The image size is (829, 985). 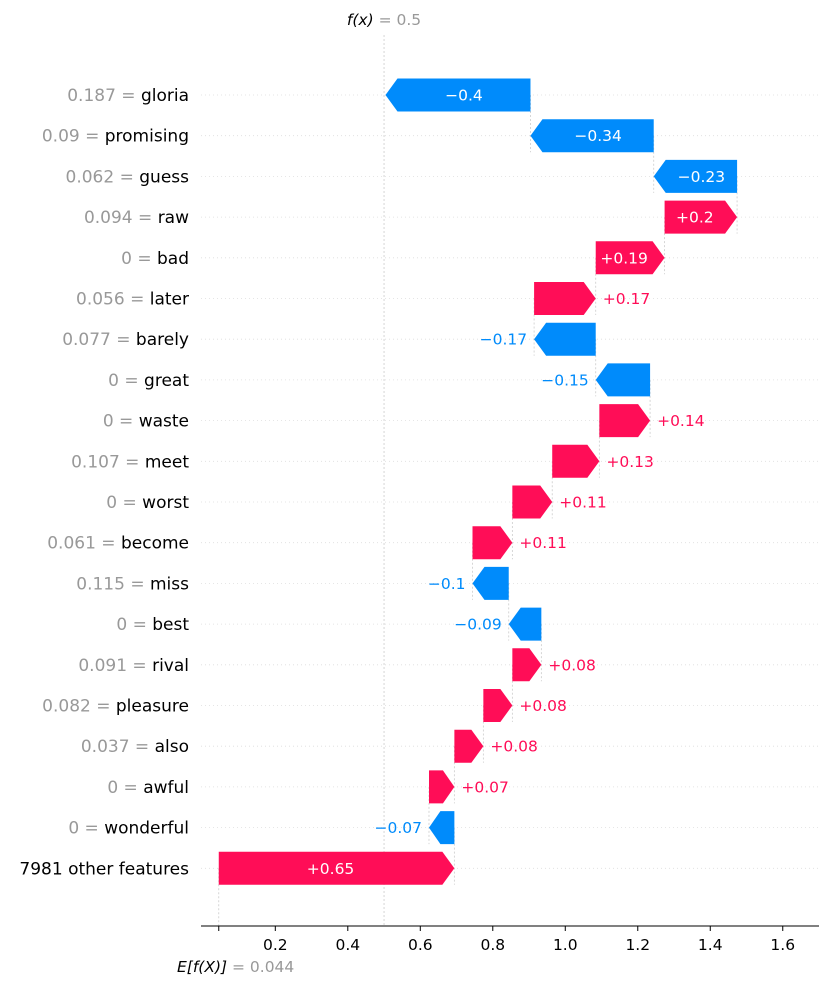 What do you see at coordinates (347, 945) in the screenshot?
I see `x-tick-label: 0.4` at bounding box center [347, 945].